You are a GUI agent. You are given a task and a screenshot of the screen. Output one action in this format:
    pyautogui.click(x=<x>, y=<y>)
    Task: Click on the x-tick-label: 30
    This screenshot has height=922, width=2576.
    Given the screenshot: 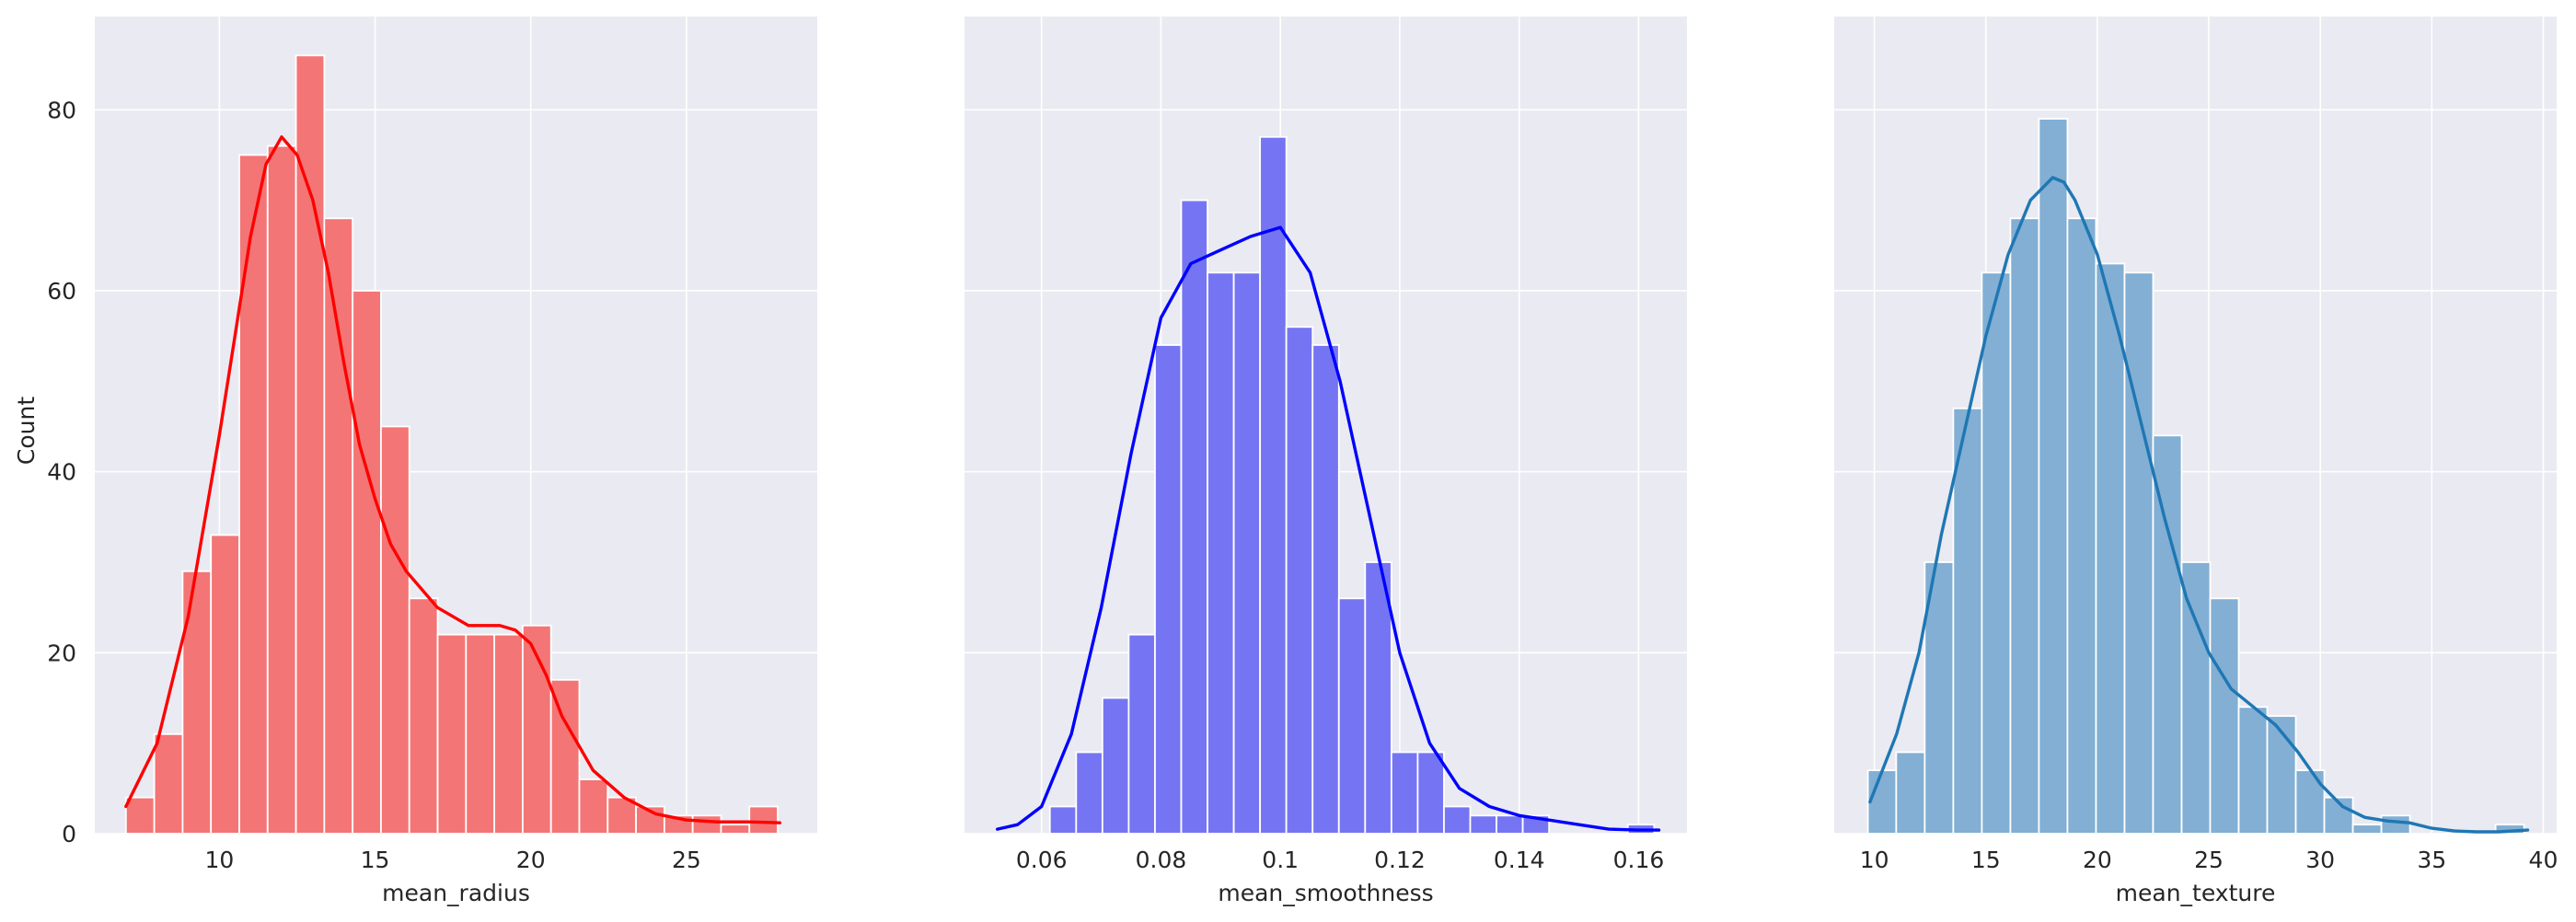 What is the action you would take?
    pyautogui.click(x=2320, y=860)
    